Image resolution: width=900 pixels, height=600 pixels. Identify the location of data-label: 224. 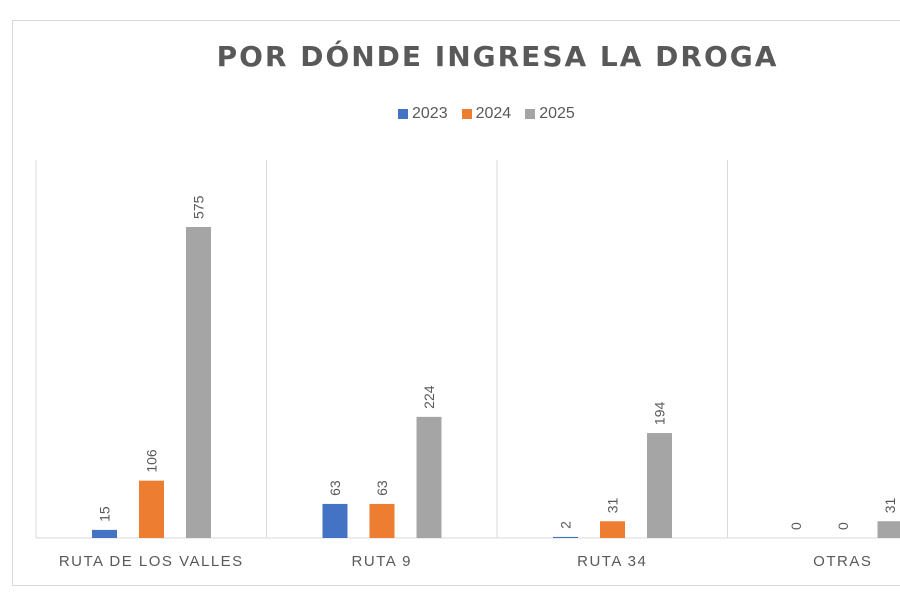
(429, 397).